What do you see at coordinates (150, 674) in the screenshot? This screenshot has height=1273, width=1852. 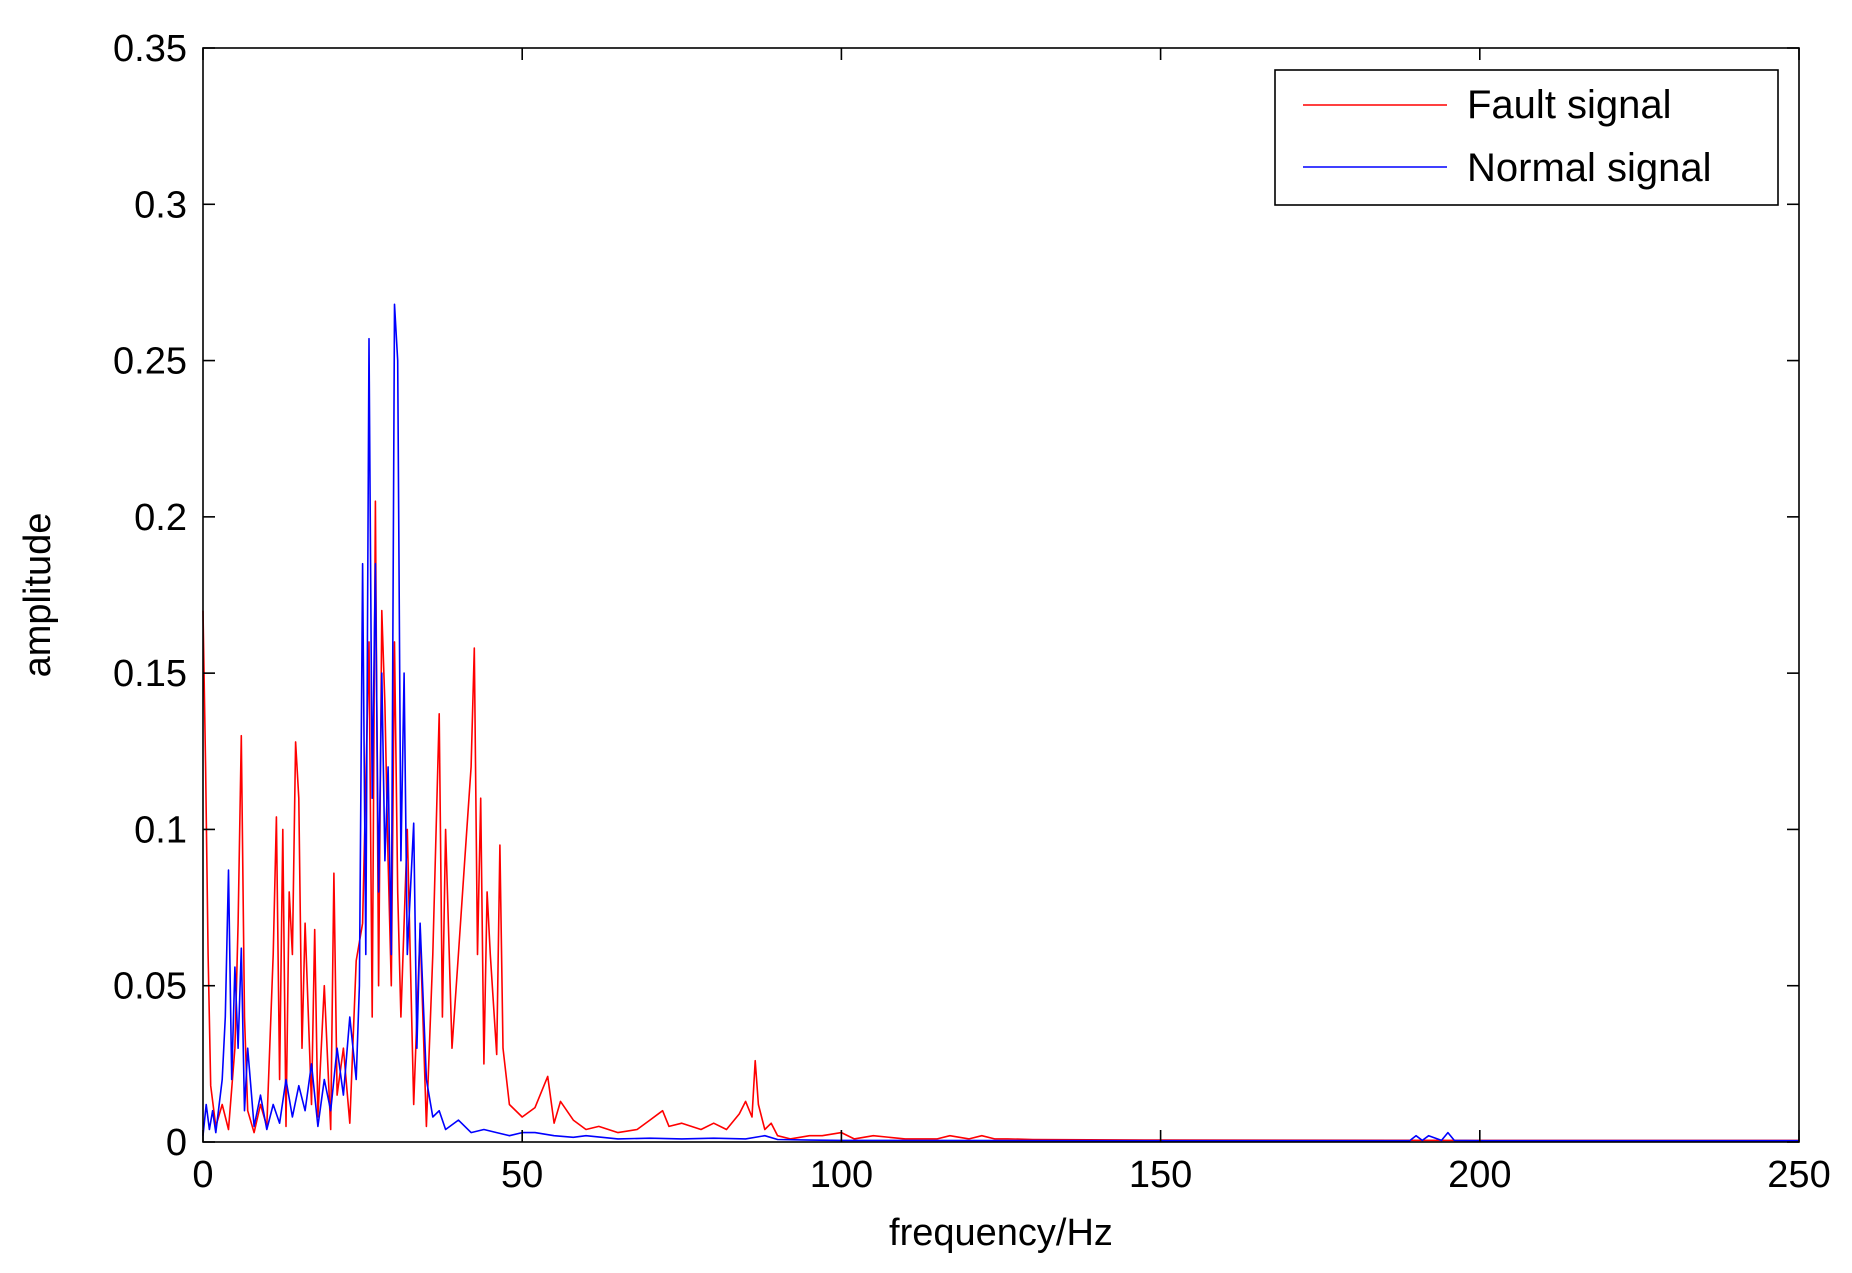 I see `y-tick-label: 0.15` at bounding box center [150, 674].